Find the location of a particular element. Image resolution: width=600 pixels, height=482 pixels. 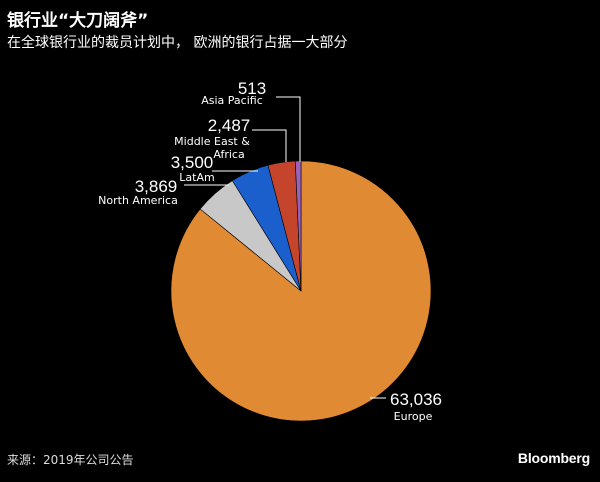

chart-title: 银行业“大刀阔斧” is located at coordinates (78, 21).